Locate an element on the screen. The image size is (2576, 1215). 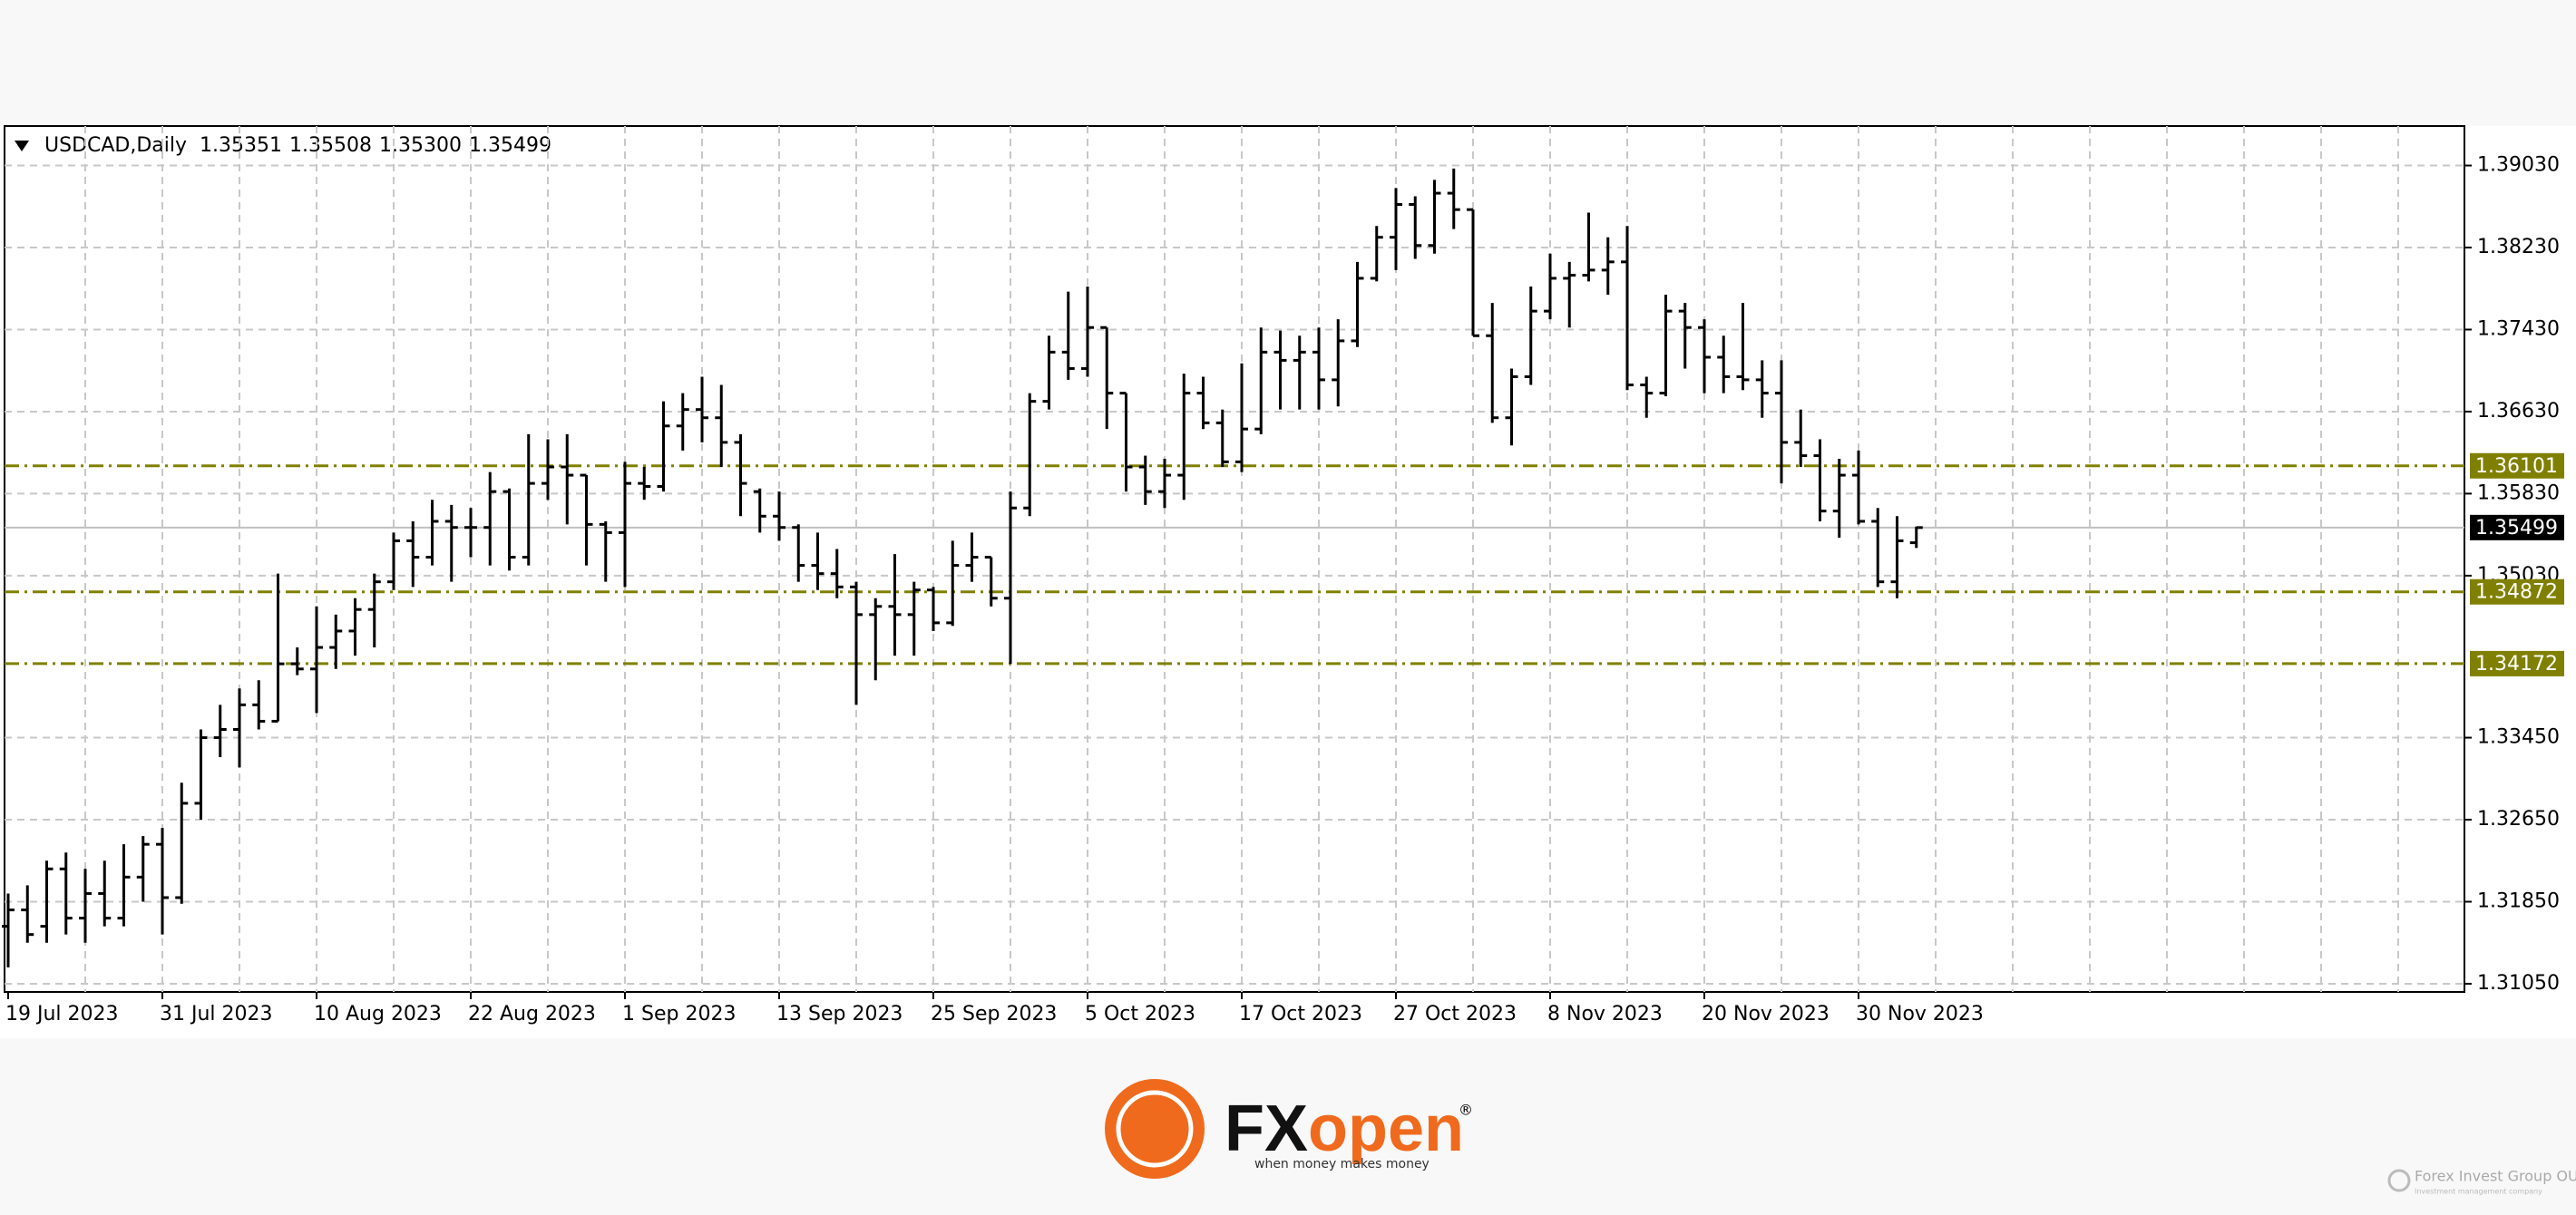
header-close: 1.35499 is located at coordinates (510, 145).